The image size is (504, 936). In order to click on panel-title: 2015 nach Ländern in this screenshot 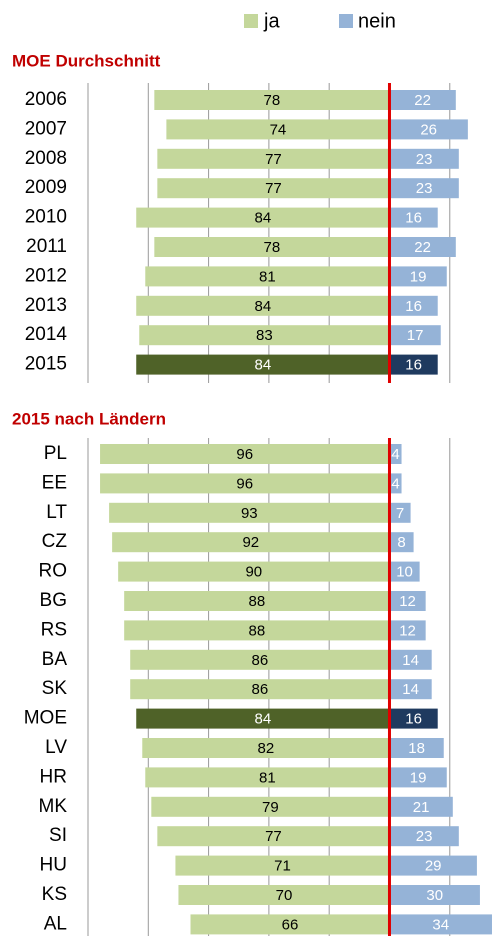, I will do `click(89, 418)`.